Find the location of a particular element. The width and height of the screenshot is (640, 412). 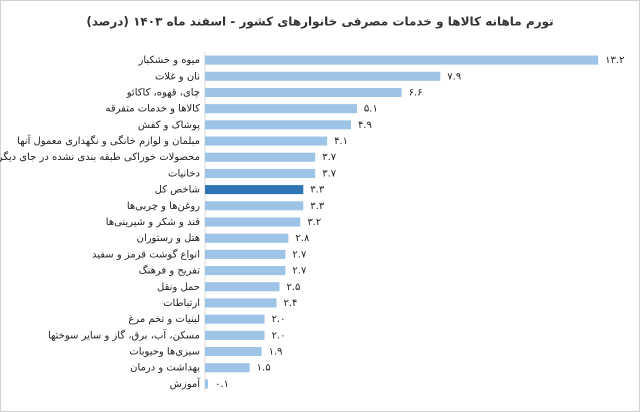

category-label: مسکن، آب، برق، گاز و سایر سوختها is located at coordinates (124, 334).